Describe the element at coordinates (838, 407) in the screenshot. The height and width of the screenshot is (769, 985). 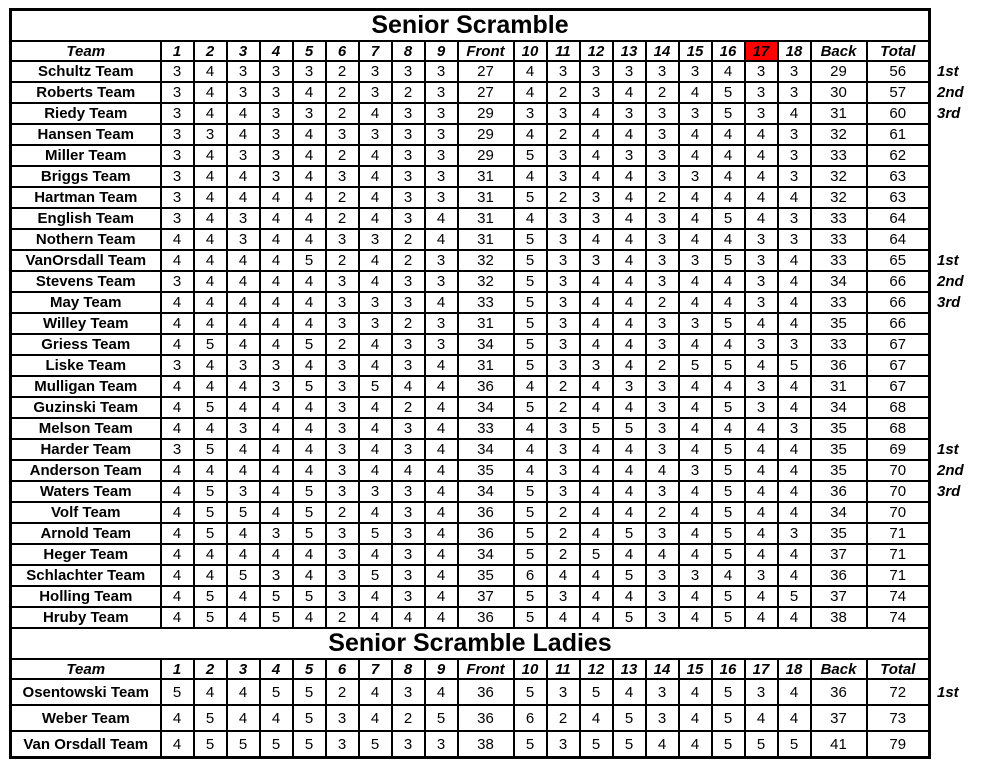
I see `back-total-cell: 34` at that location.